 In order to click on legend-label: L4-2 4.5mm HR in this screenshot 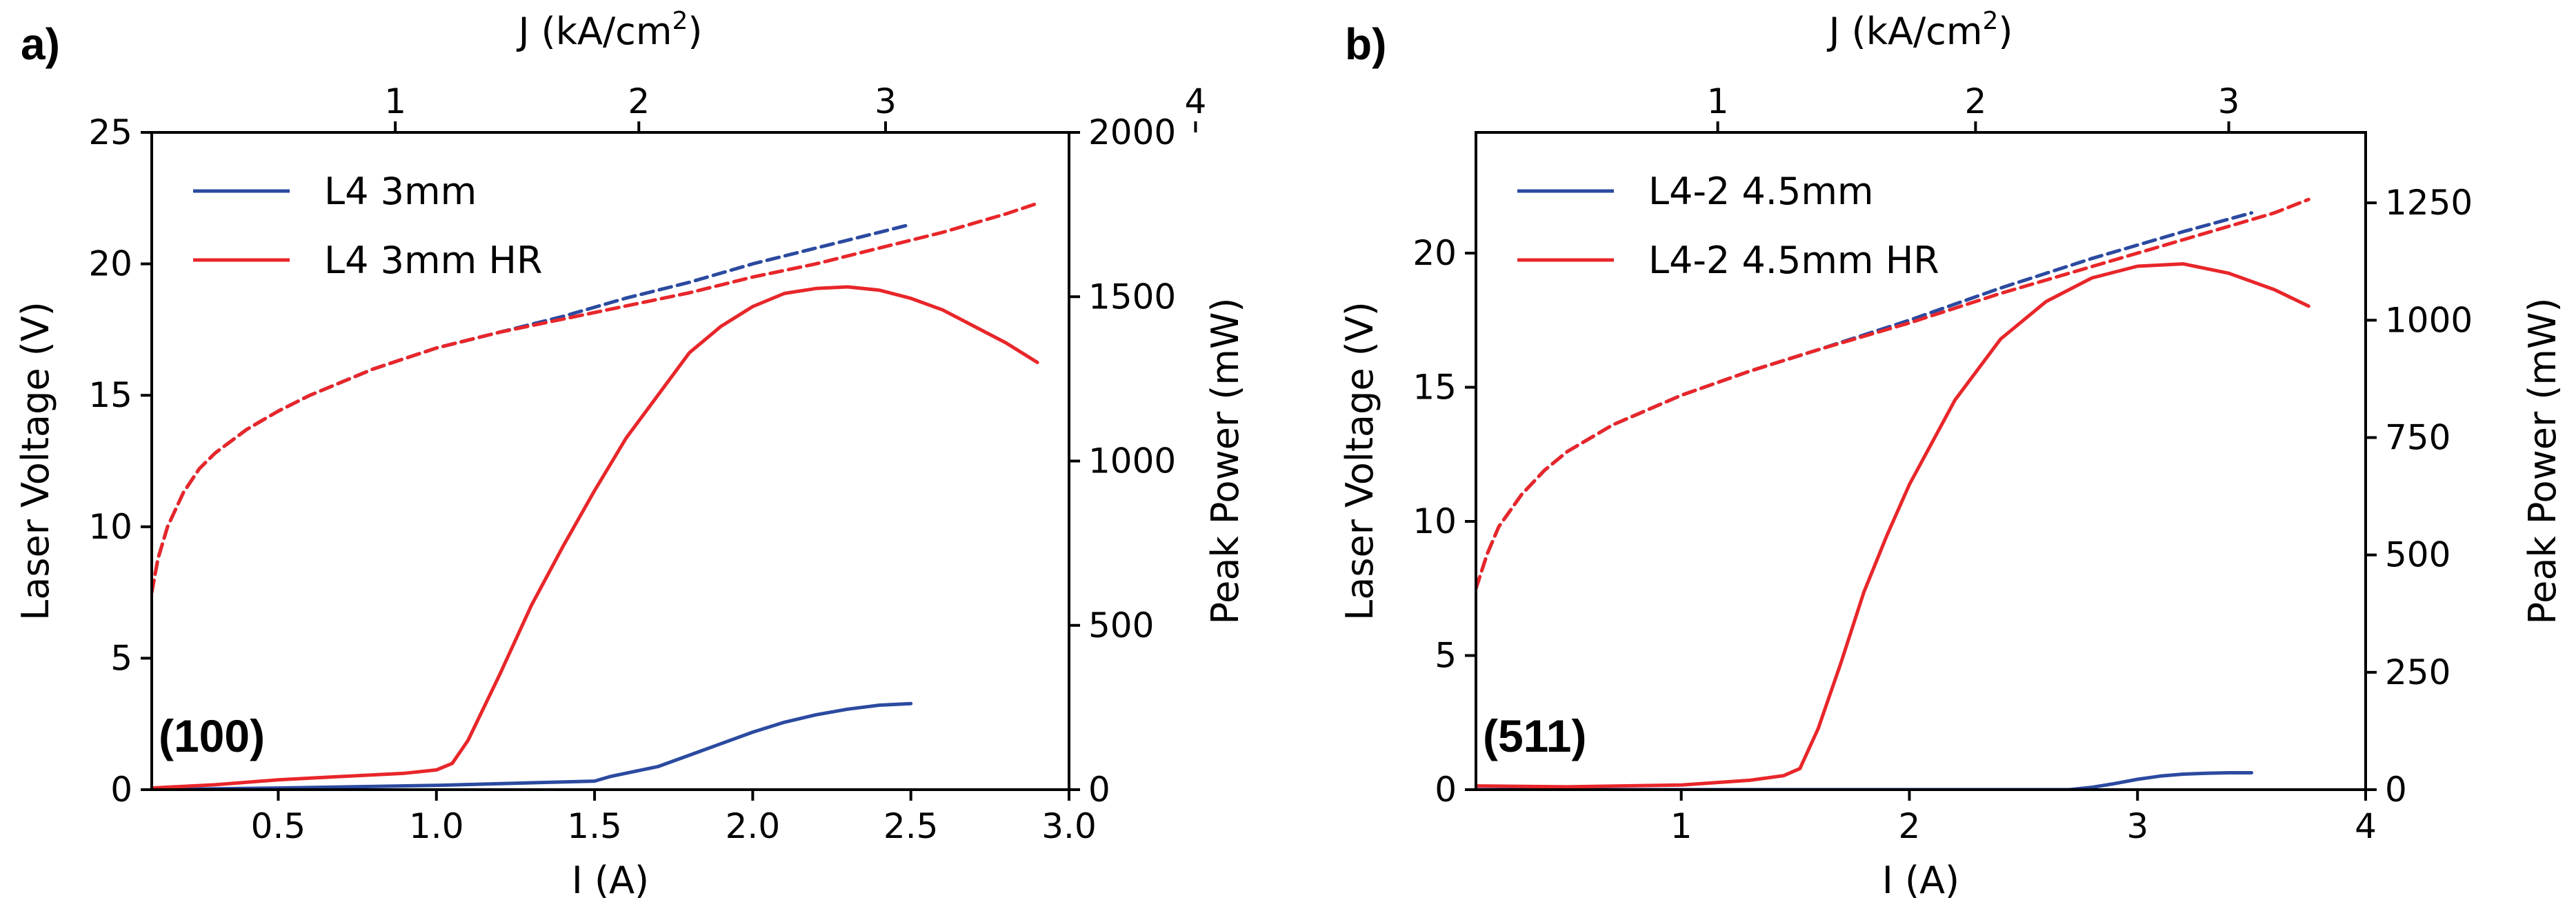, I will do `click(1793, 260)`.